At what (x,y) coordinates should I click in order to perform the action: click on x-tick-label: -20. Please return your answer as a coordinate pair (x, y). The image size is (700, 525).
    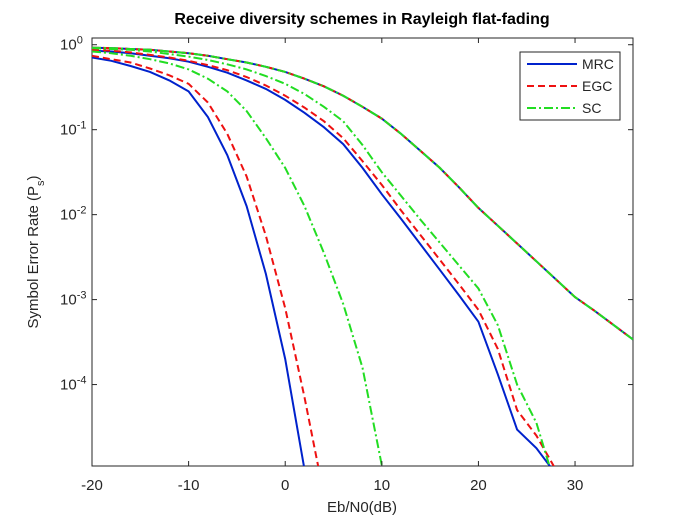
    Looking at the image, I should click on (92, 485).